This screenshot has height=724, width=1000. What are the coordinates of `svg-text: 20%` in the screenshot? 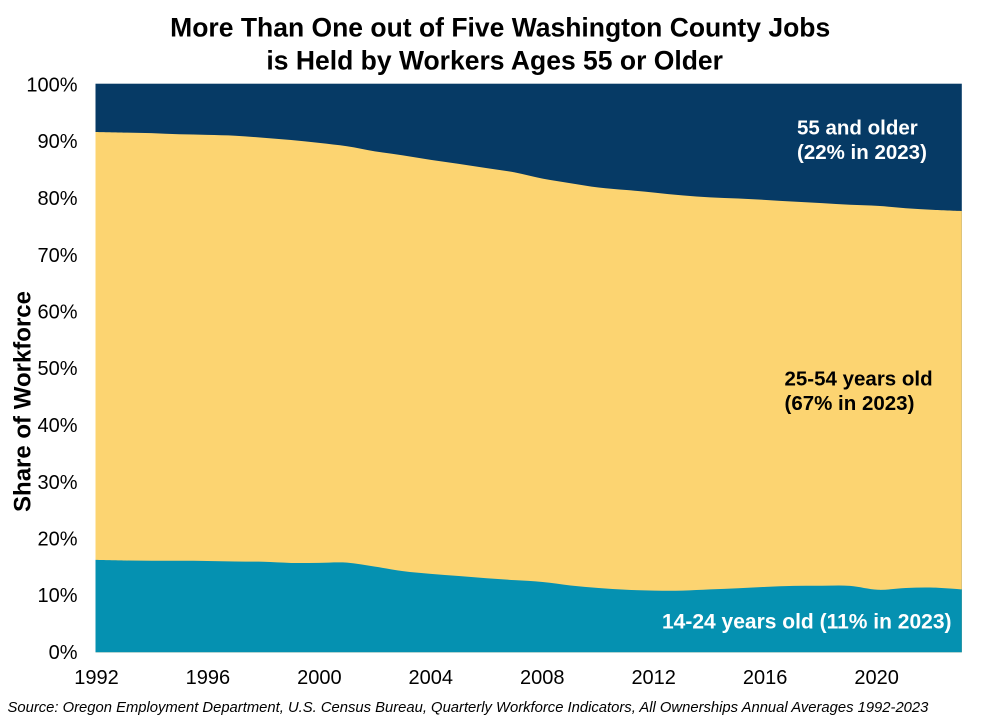 It's located at (57, 540).